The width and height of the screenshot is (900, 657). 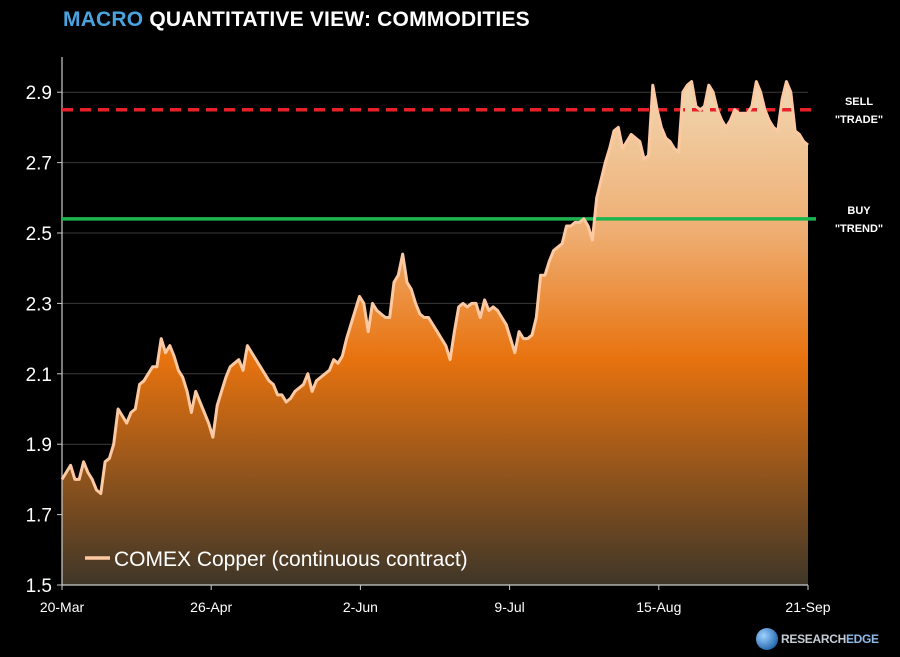 I want to click on y-tick-label: 2.3, so click(x=39, y=304).